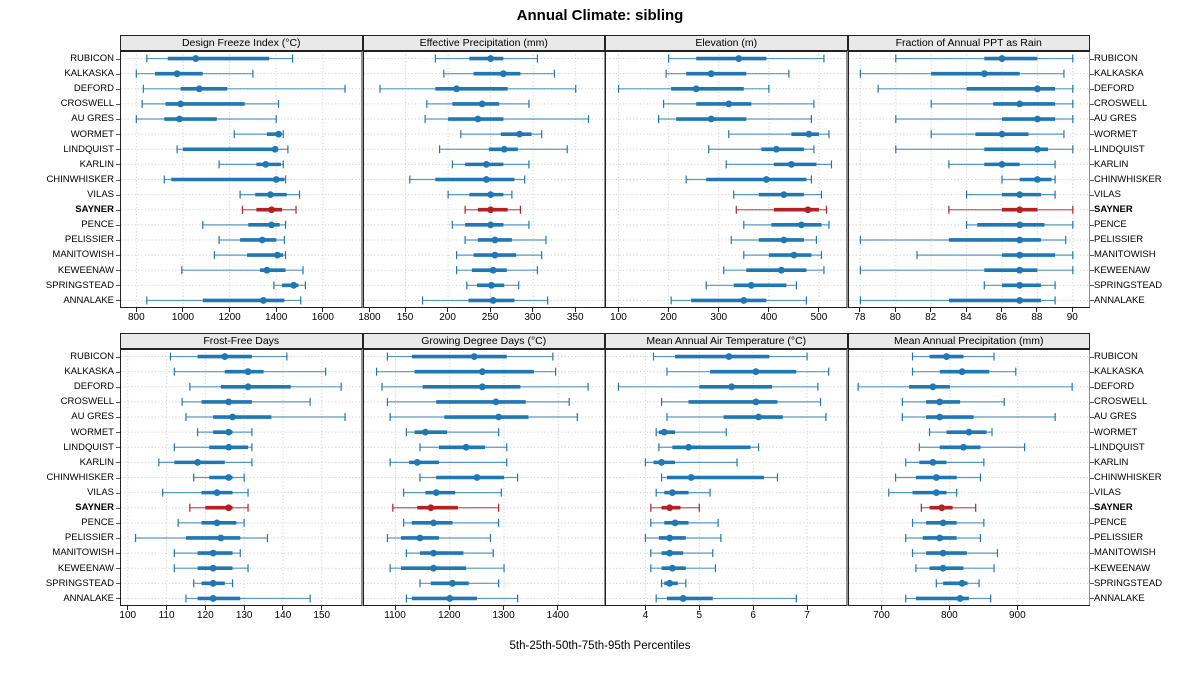 The image size is (1200, 675). Describe the element at coordinates (997, 134) in the screenshot. I see `series-wormet` at that location.